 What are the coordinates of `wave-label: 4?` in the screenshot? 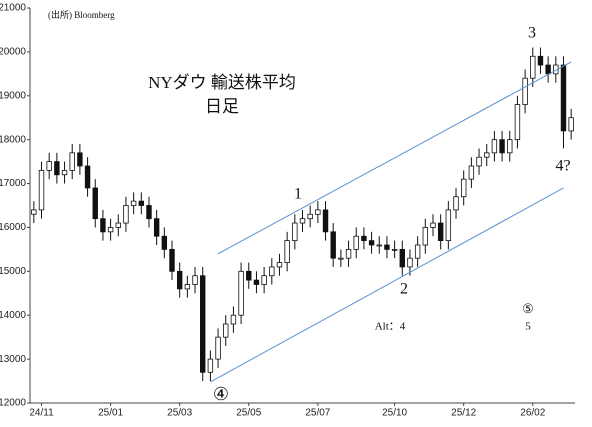 It's located at (562, 166).